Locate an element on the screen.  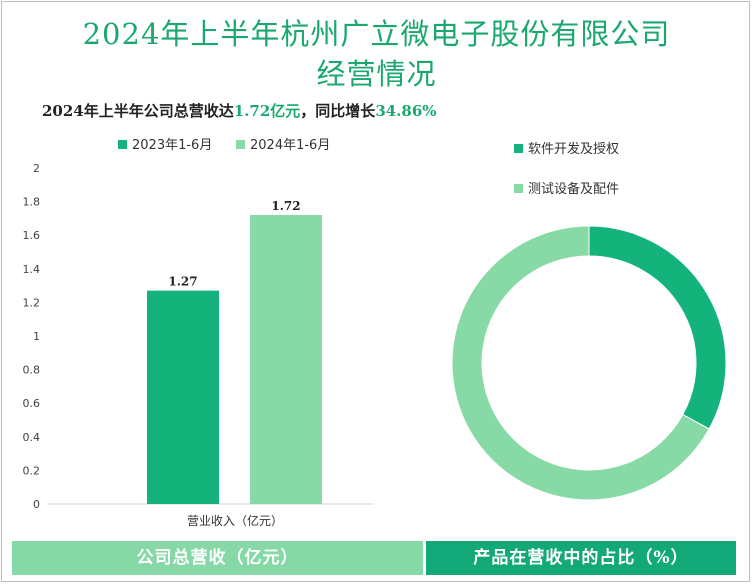
bar-legend-2023: 2023年1-6月 is located at coordinates (165, 143).